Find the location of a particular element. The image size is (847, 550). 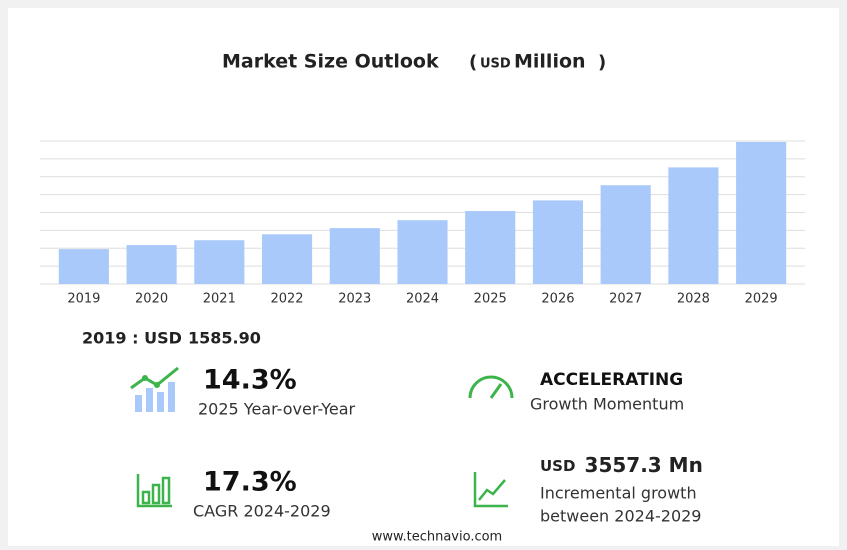

cagr-icon is located at coordinates (154, 491).